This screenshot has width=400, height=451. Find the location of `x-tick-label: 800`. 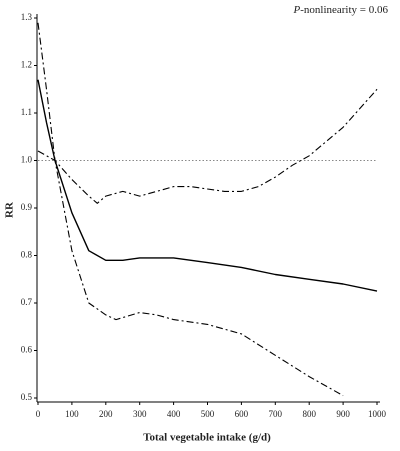

x-tick-label: 800 is located at coordinates (309, 414).